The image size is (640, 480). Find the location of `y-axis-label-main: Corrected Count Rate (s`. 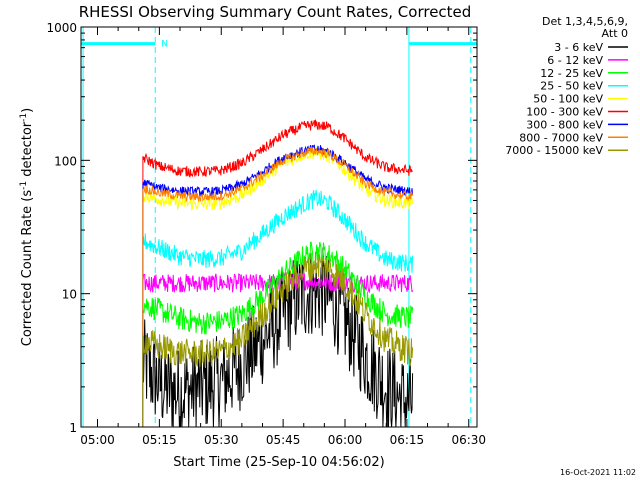

y-axis-label-main: Corrected Count Rate (s is located at coordinates (27, 268).